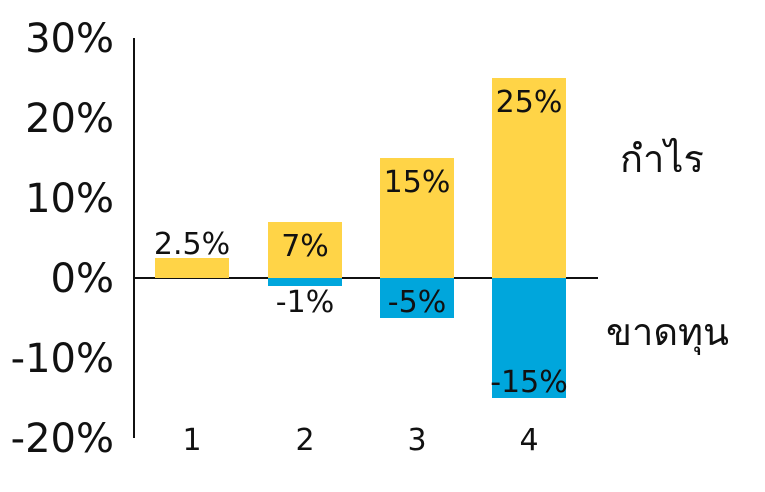 This screenshot has width=765, height=492. Describe the element at coordinates (304, 440) in the screenshot. I see `x-tick-label: 2` at that location.